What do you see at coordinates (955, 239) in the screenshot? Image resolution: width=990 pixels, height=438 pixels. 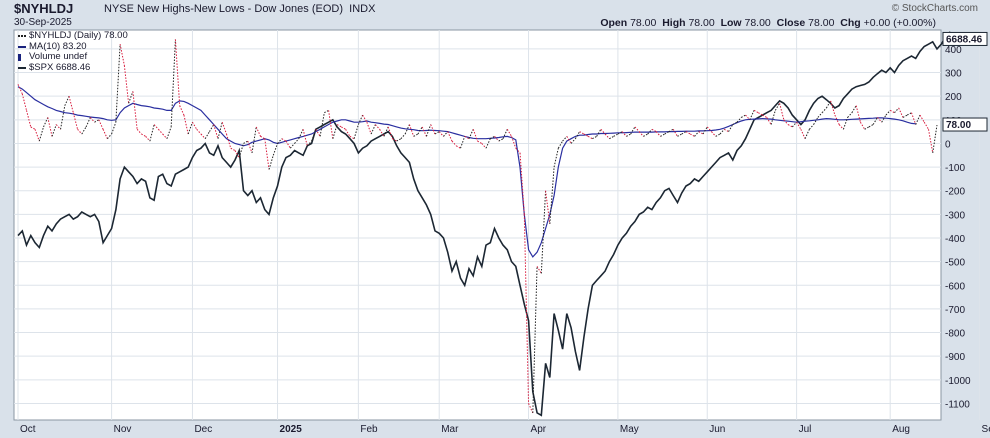 I see `y-tick-label: -400` at bounding box center [955, 239].